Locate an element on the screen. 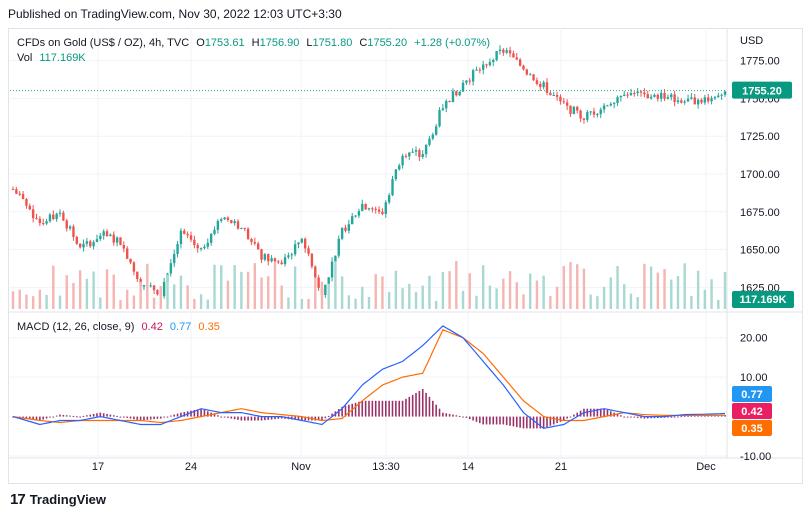  macd-tick-label: -10.00 is located at coordinates (755, 457).